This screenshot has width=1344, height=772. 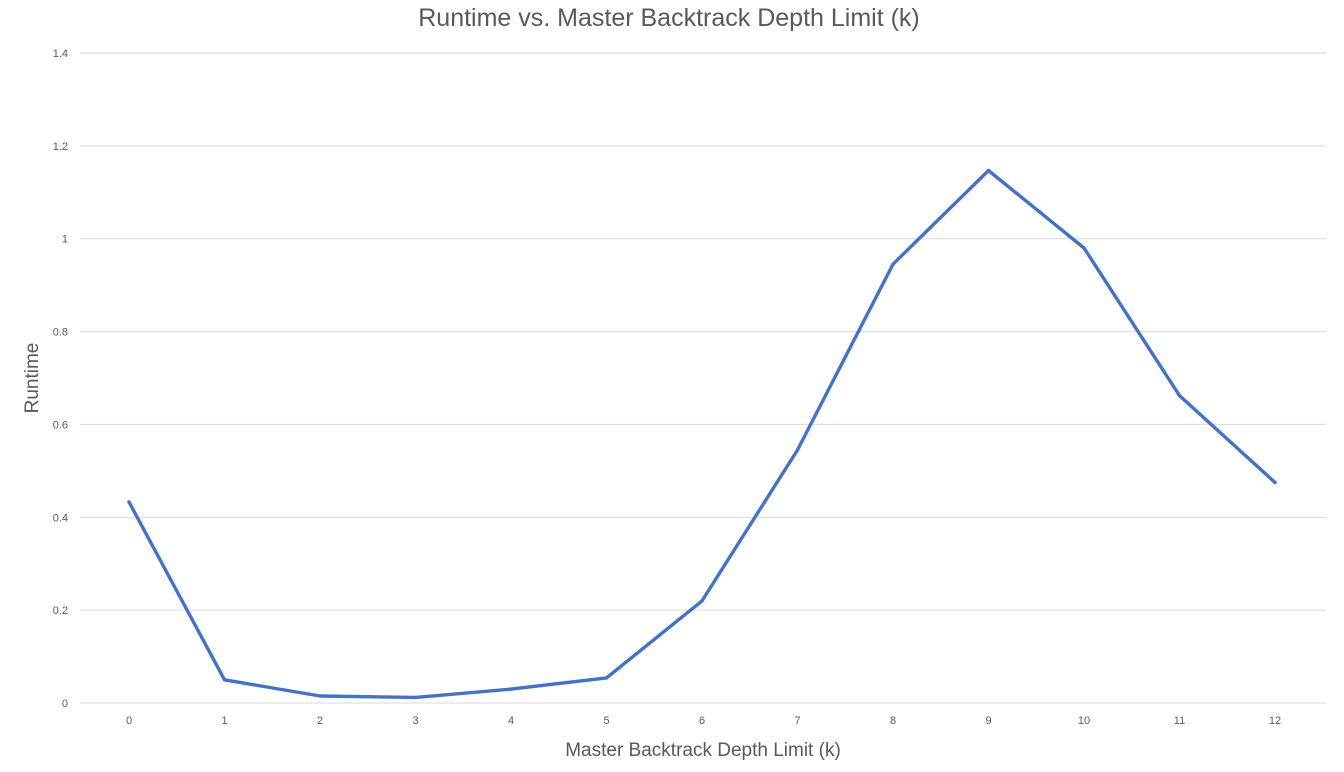 I want to click on x-tick-label: 1, so click(x=224, y=721).